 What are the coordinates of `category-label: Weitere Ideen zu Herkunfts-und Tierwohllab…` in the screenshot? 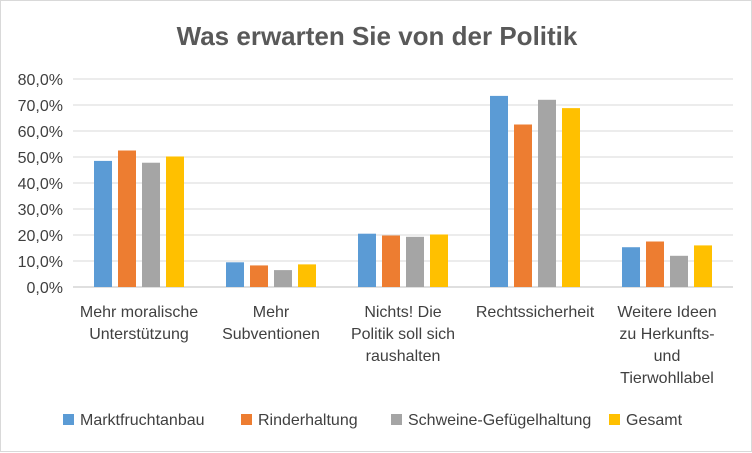 It's located at (666, 345).